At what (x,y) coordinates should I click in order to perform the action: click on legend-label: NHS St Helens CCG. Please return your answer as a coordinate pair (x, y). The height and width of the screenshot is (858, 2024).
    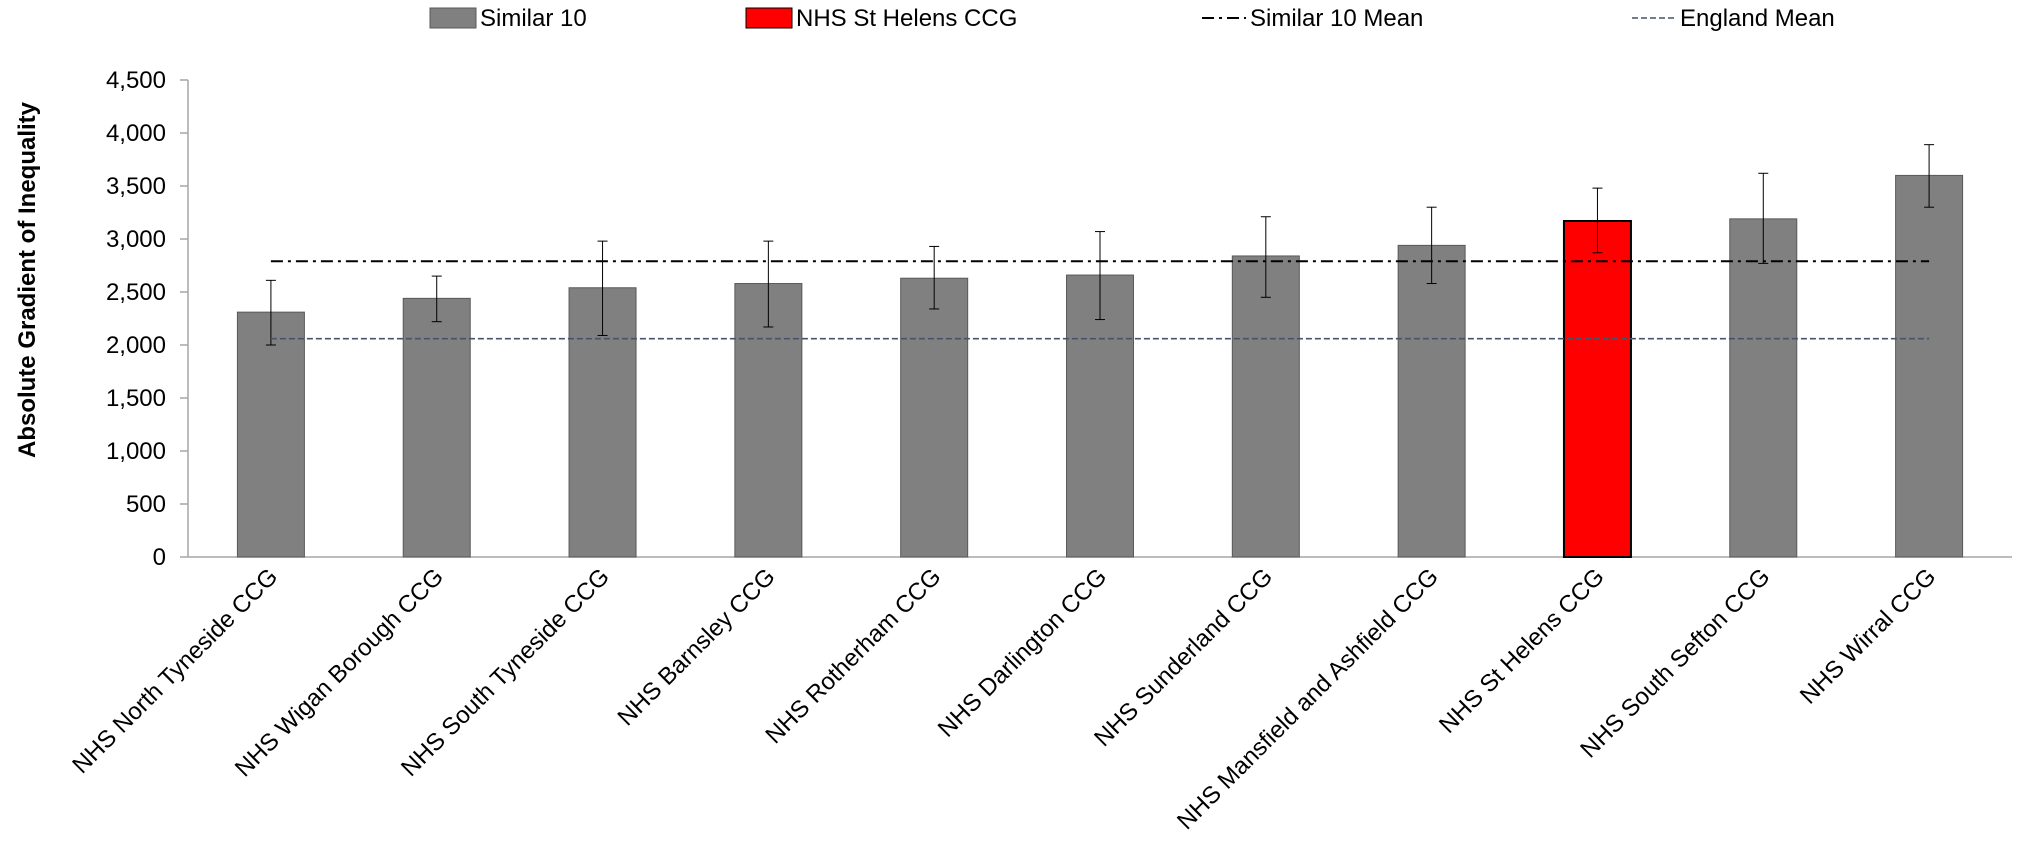
    Looking at the image, I should click on (906, 18).